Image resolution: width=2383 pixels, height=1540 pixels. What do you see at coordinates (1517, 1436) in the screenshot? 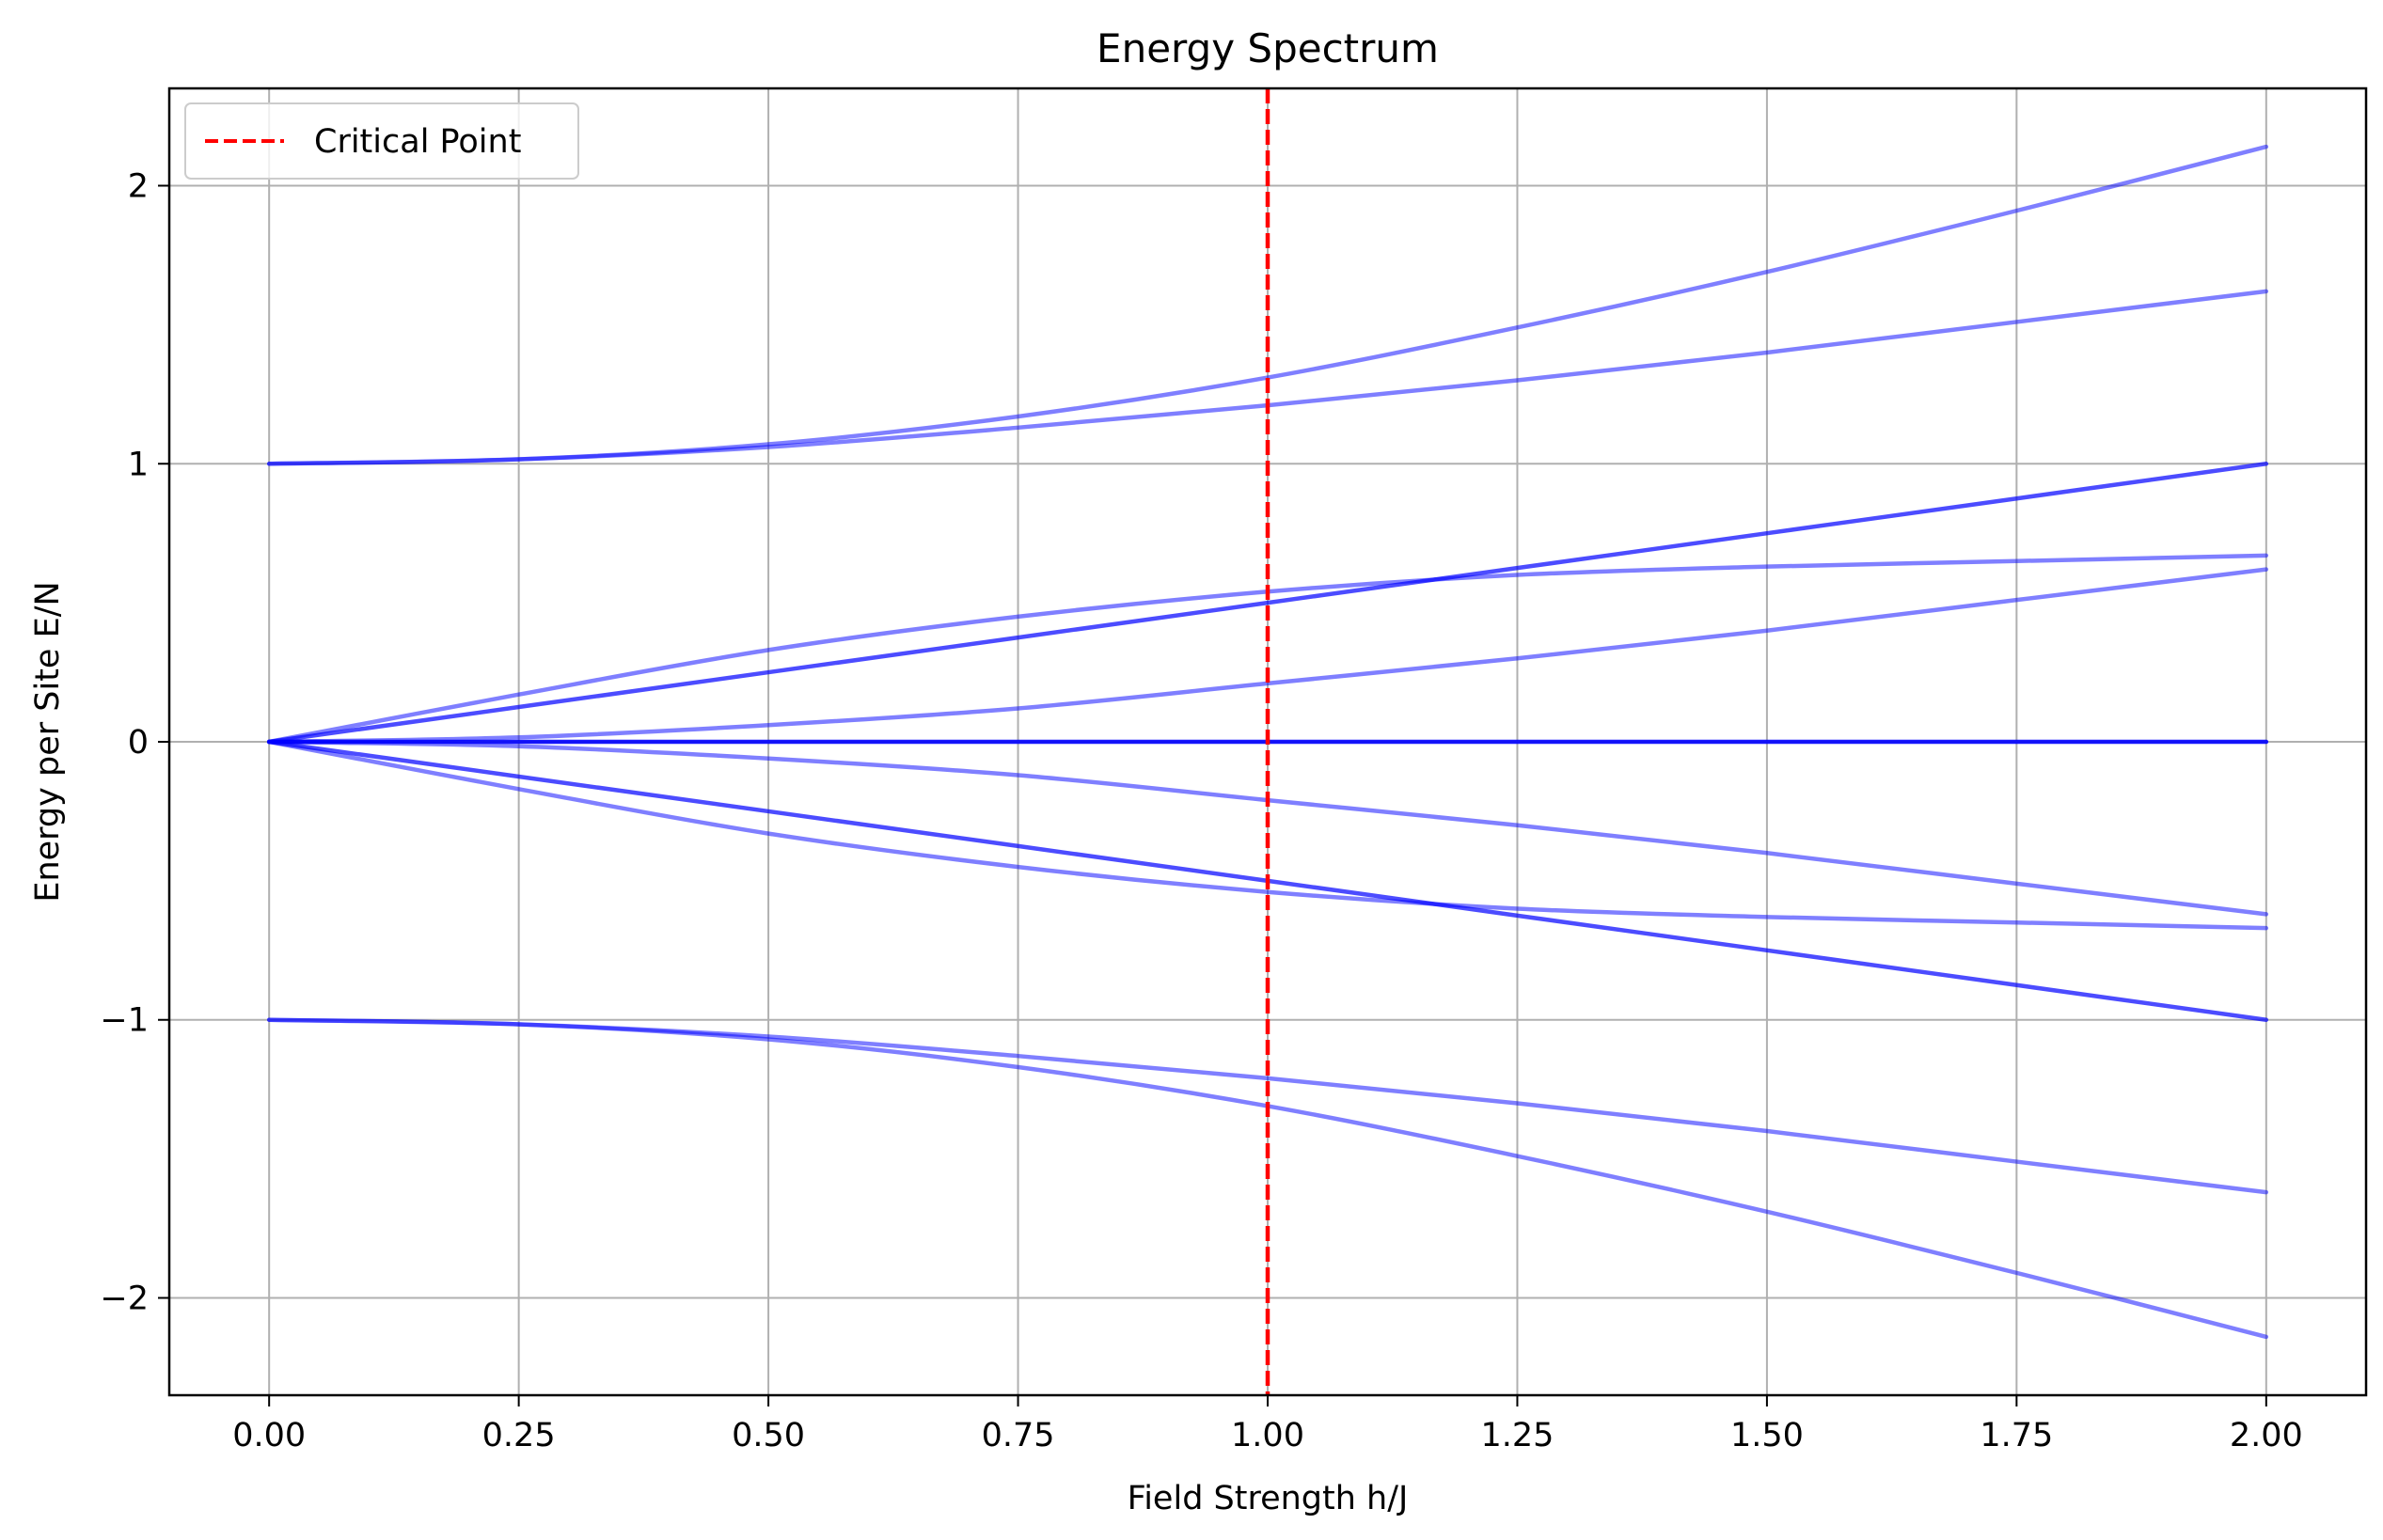
I see `x-tick-label: 1.25` at bounding box center [1517, 1436].